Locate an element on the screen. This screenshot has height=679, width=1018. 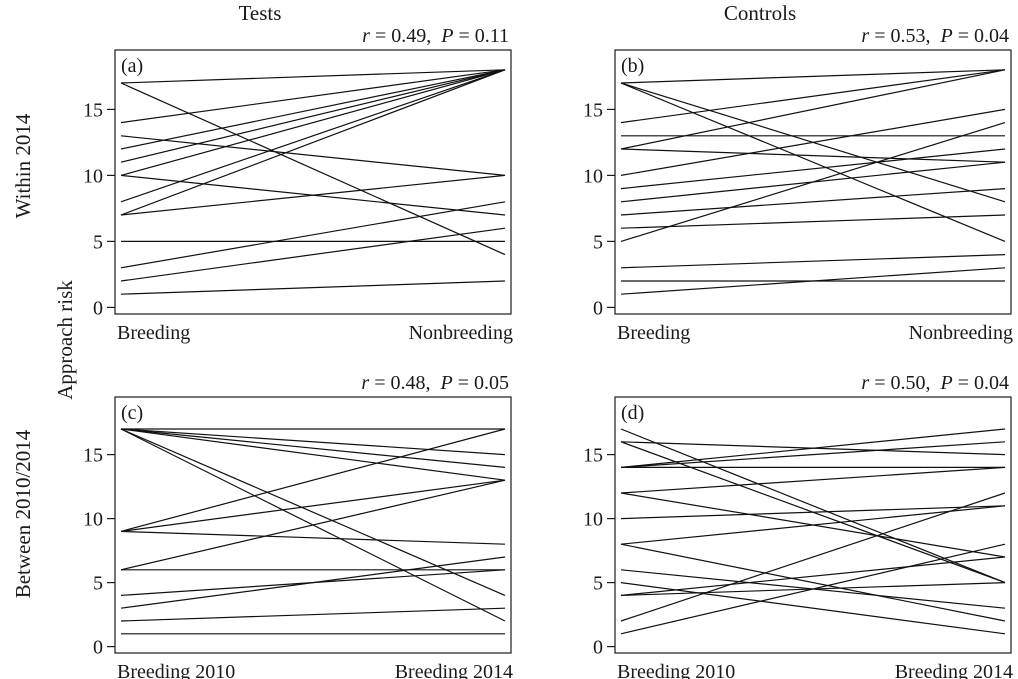
panel-label: (c) is located at coordinates (132, 413).